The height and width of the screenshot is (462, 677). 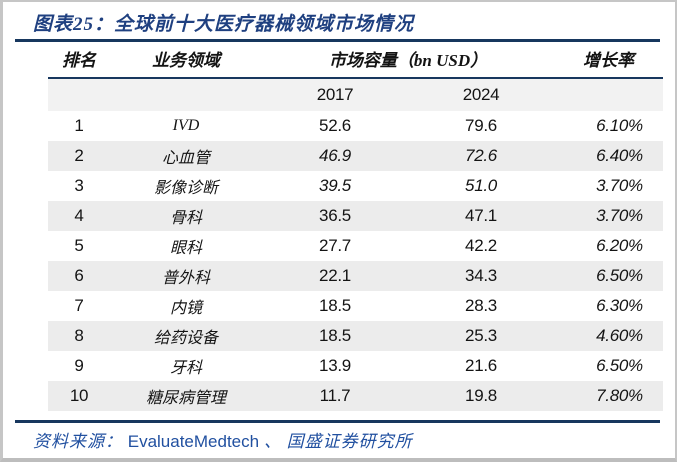 I want to click on business-cell: 眼科, so click(x=185, y=248).